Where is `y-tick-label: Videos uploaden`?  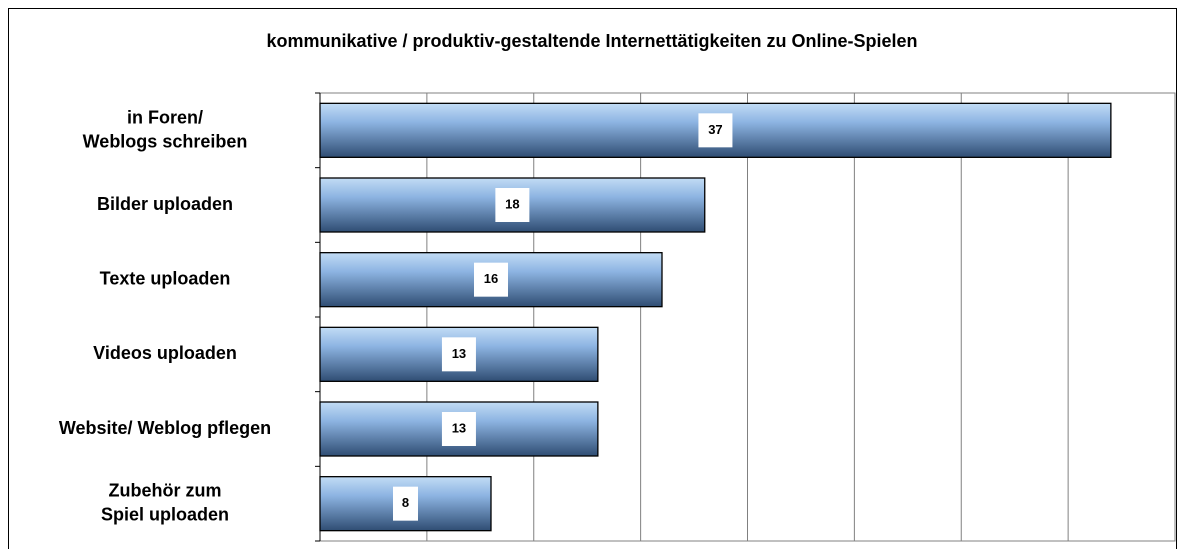 y-tick-label: Videos uploaden is located at coordinates (165, 353).